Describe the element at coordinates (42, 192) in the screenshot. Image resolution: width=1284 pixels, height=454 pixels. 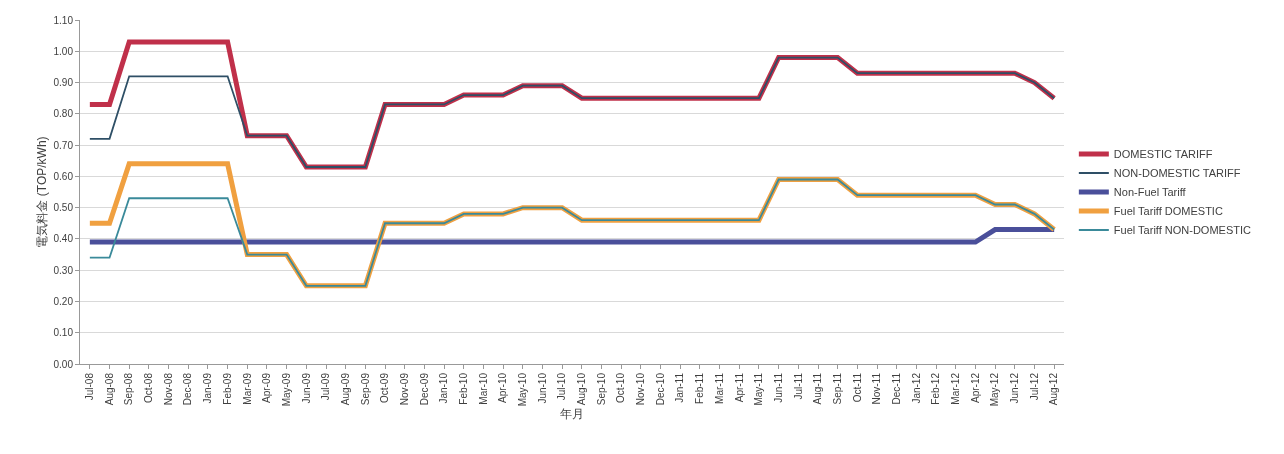
I see `y-axis-title: 電気料金 (TOP/kWh)` at that location.